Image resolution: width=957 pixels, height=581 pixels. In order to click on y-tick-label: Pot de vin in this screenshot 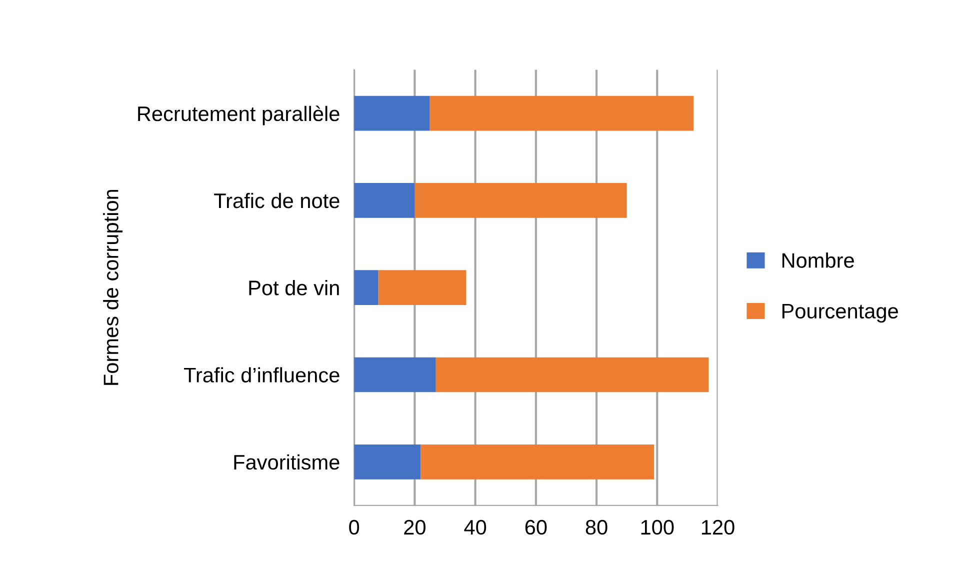, I will do `click(294, 288)`.